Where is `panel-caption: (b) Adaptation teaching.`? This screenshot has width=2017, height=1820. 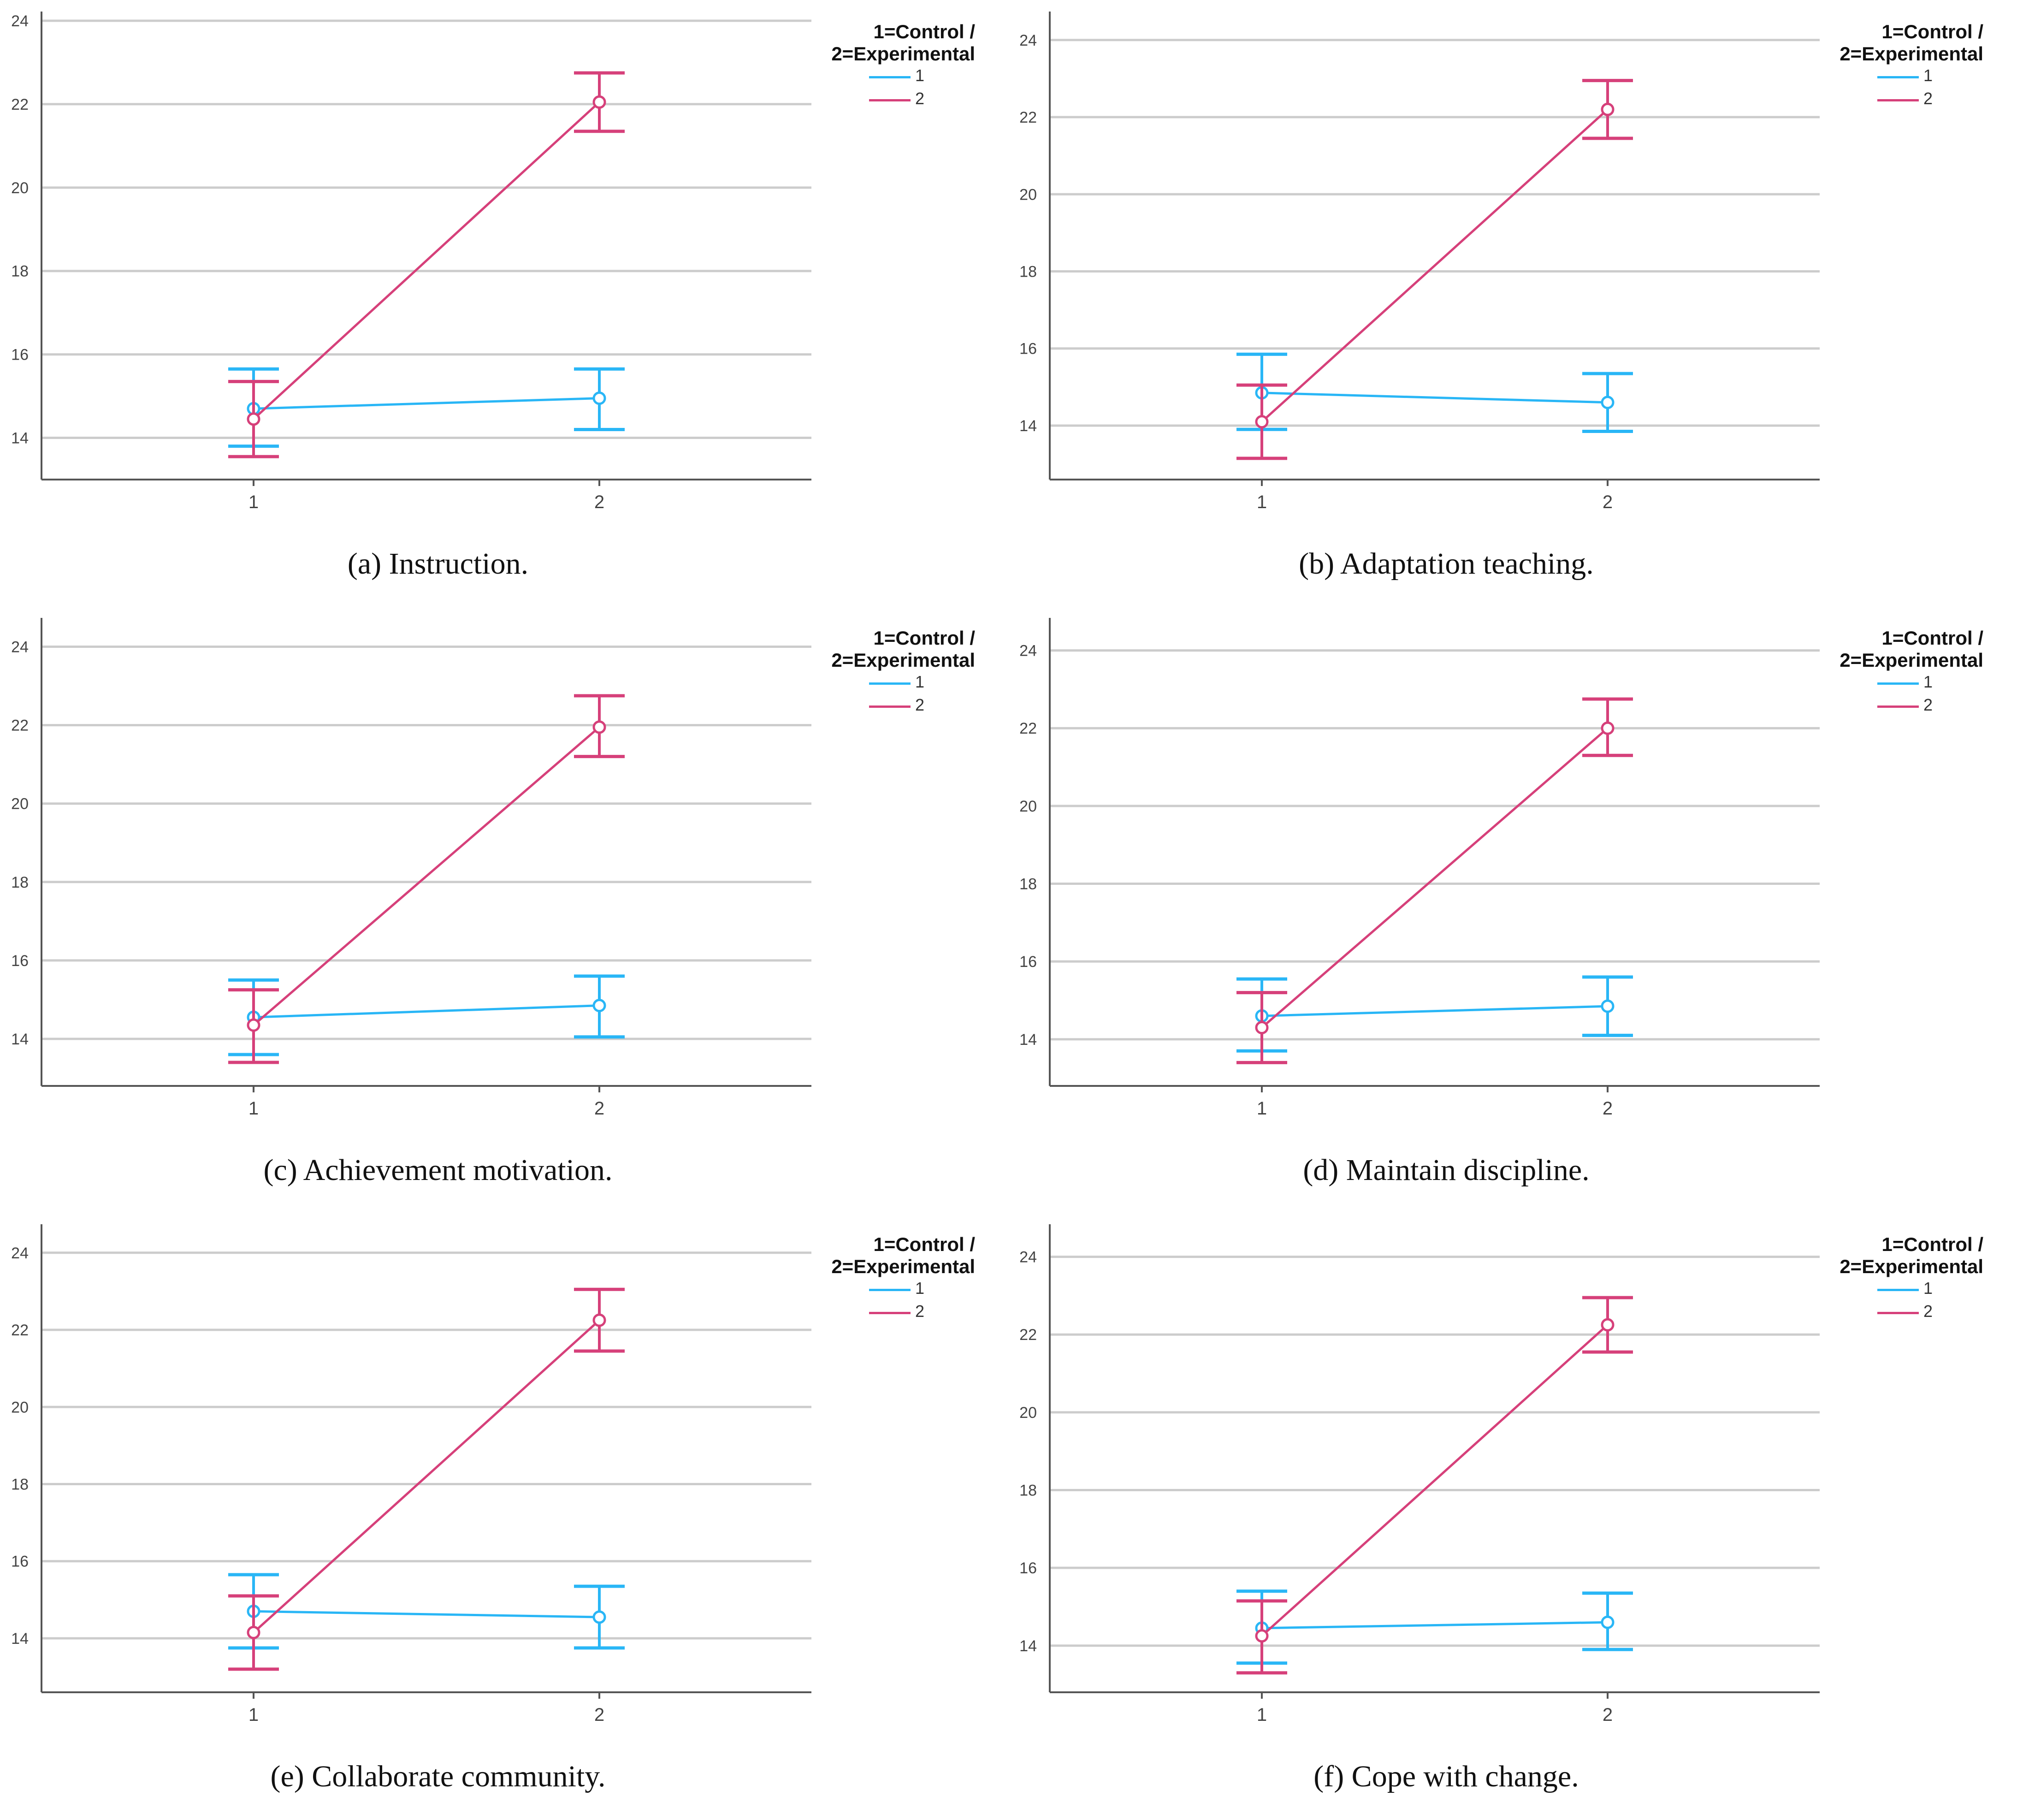
panel-caption: (b) Adaptation teaching. is located at coordinates (1446, 564).